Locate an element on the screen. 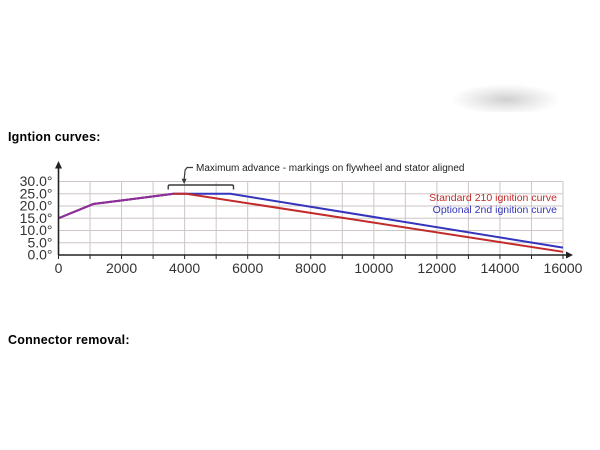 This screenshot has height=450, width=600. x-tick-label: 2000 is located at coordinates (121, 268).